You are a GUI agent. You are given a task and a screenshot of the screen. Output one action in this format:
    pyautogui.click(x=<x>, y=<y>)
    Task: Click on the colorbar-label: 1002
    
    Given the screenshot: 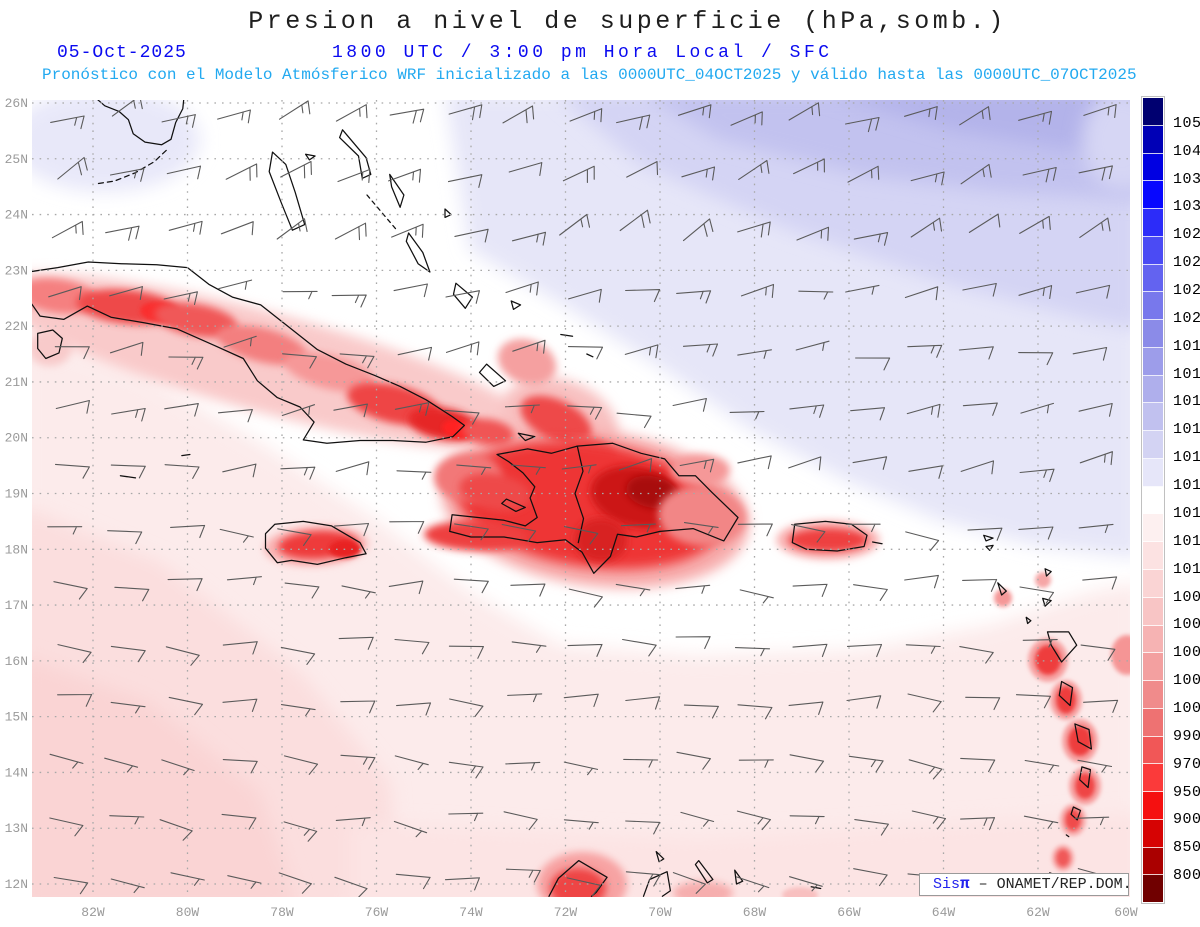 What is the action you would take?
    pyautogui.click(x=1186, y=681)
    